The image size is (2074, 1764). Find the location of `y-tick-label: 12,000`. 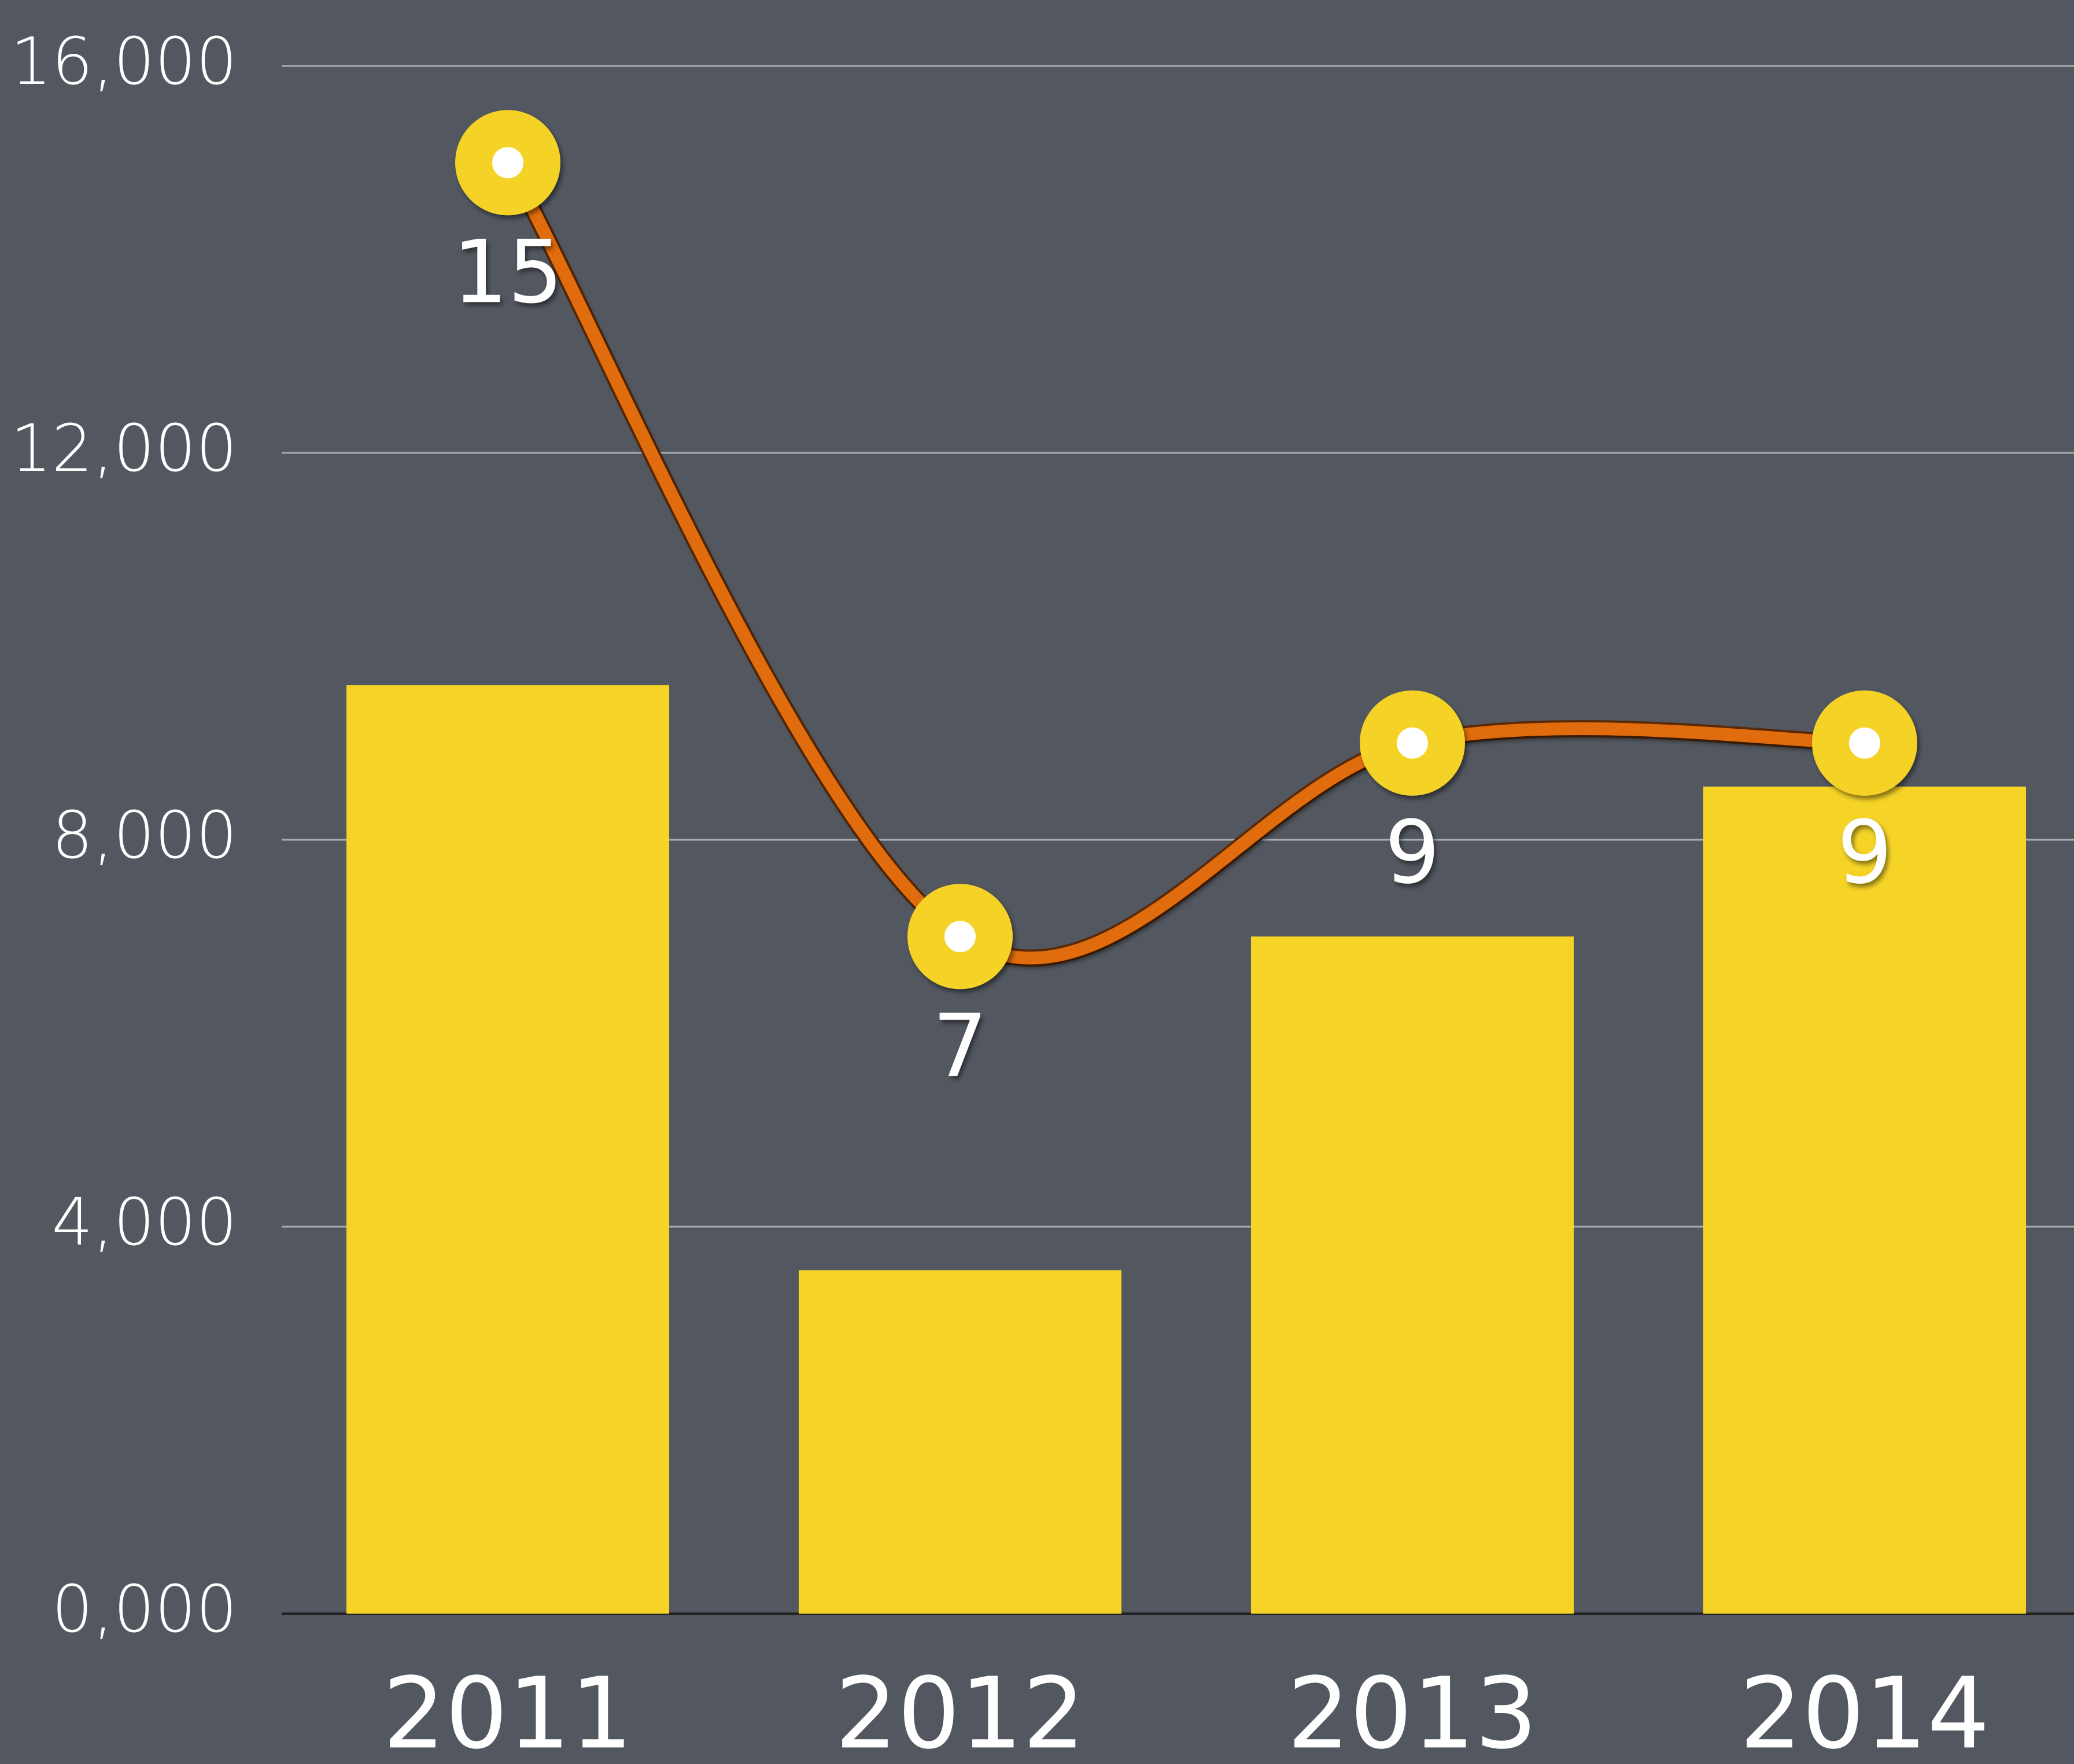

y-tick-label: 12,000 is located at coordinates (123, 448).